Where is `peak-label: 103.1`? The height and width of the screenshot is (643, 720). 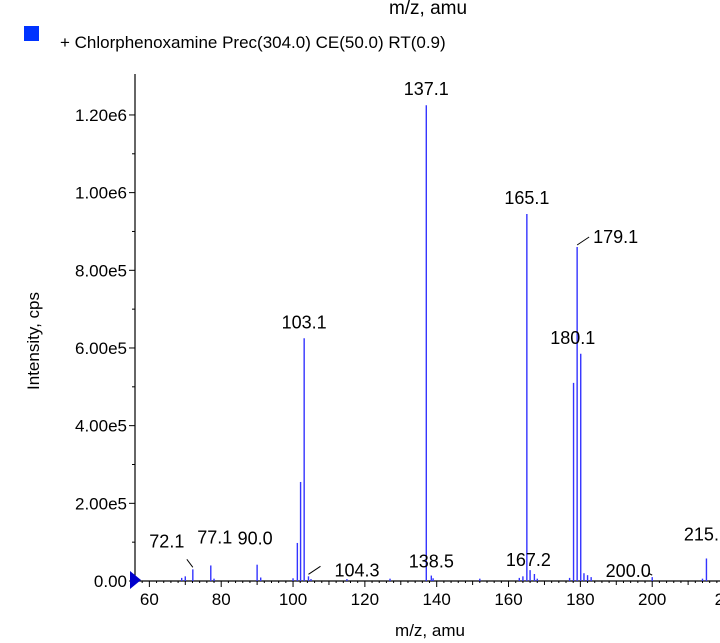 peak-label: 103.1 is located at coordinates (304, 322).